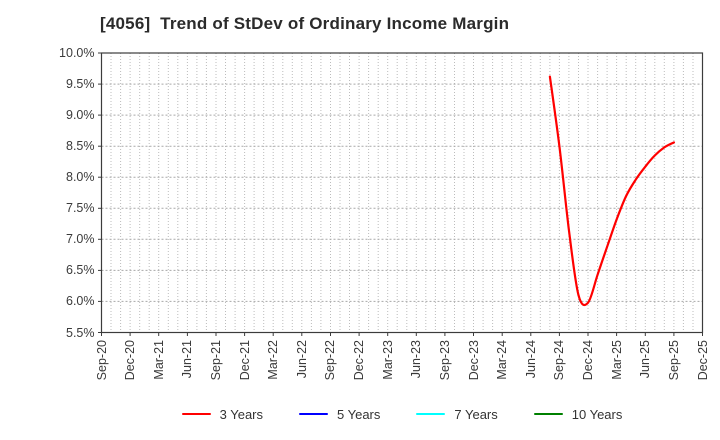 This screenshot has width=720, height=440. What do you see at coordinates (530, 358) in the screenshot?
I see `x-axis-tick-label: Jun-24` at bounding box center [530, 358].